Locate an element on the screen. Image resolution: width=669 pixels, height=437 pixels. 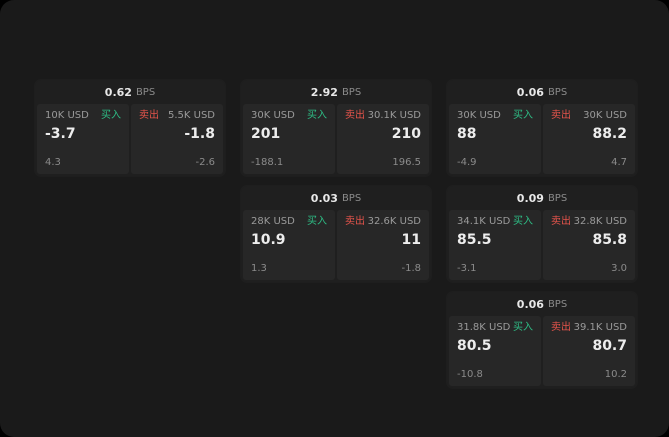
sell-delta: 10.2 is located at coordinates (615, 374).